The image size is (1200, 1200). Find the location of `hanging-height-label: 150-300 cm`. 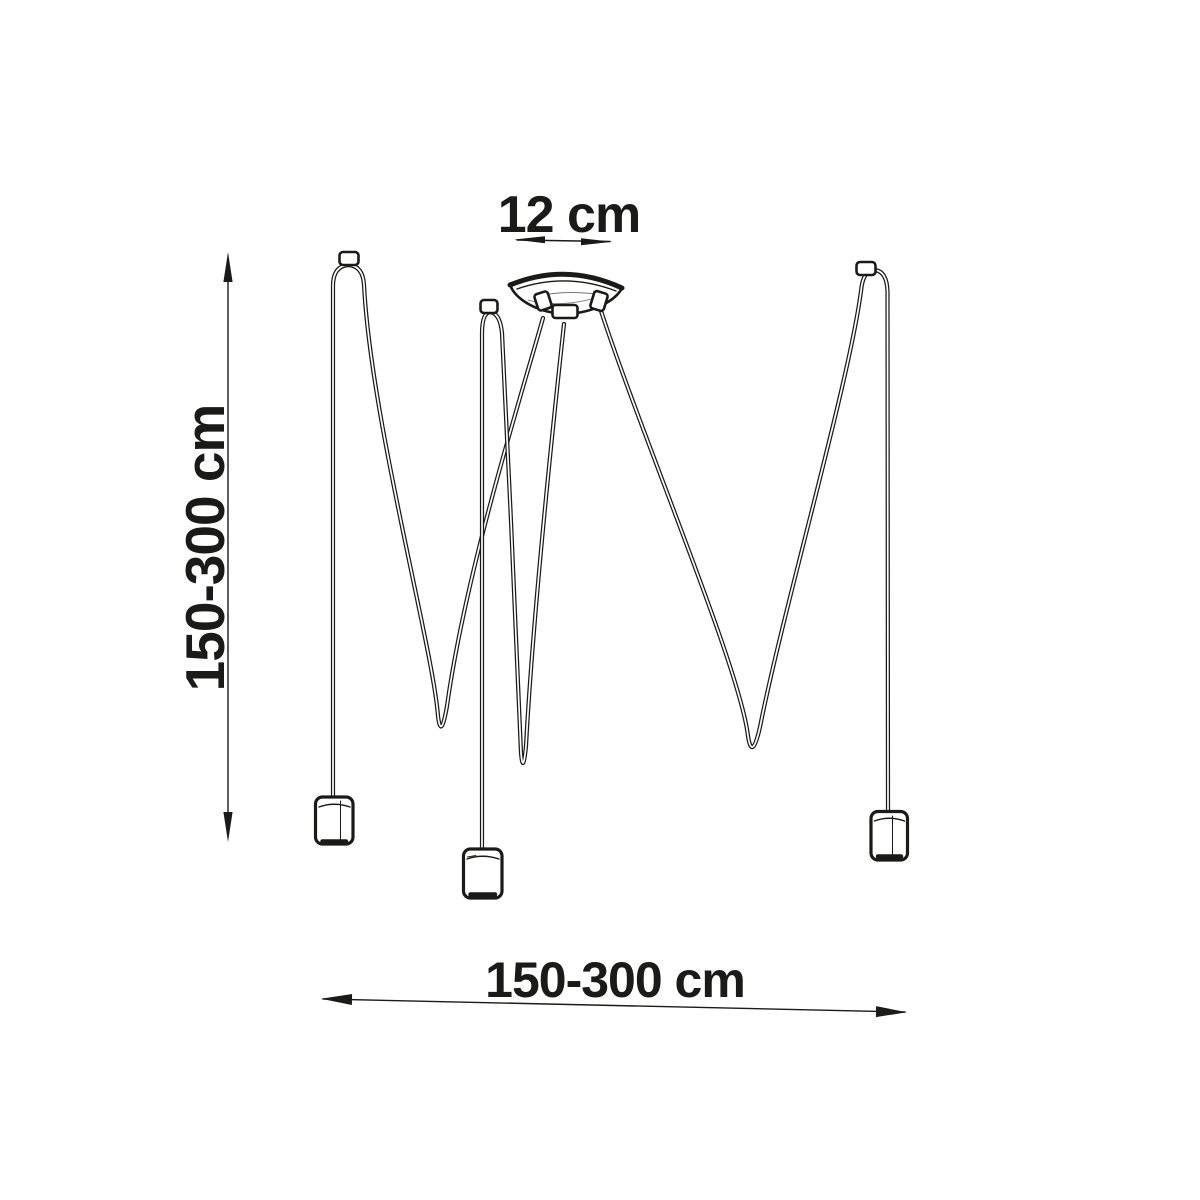

hanging-height-label: 150-300 cm is located at coordinates (205, 548).